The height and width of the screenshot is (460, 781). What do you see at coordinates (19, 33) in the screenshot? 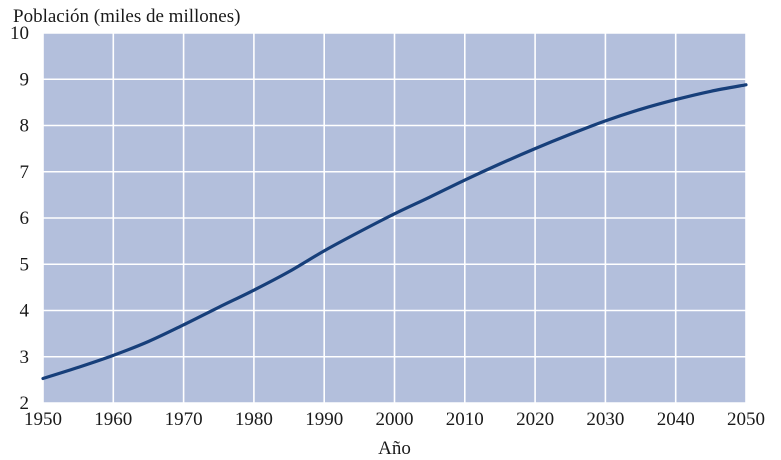
I see `y-tick-label: 10` at bounding box center [19, 33].